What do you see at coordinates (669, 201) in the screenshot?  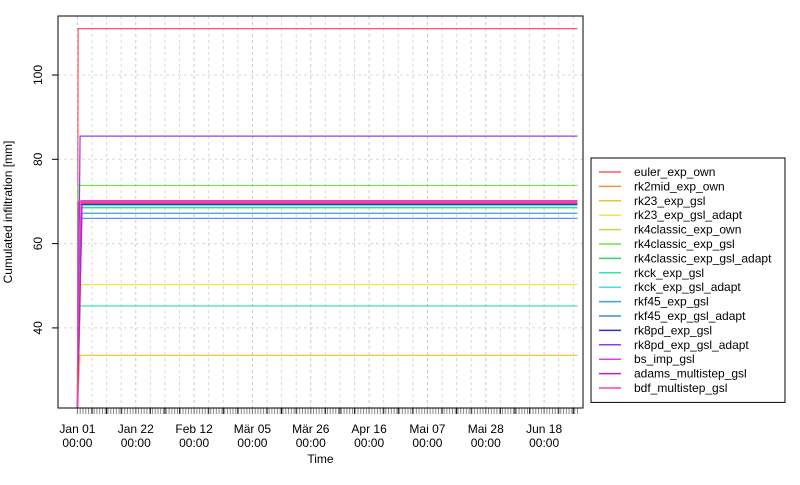 I see `legend-label: rk23_exp_gsl` at bounding box center [669, 201].